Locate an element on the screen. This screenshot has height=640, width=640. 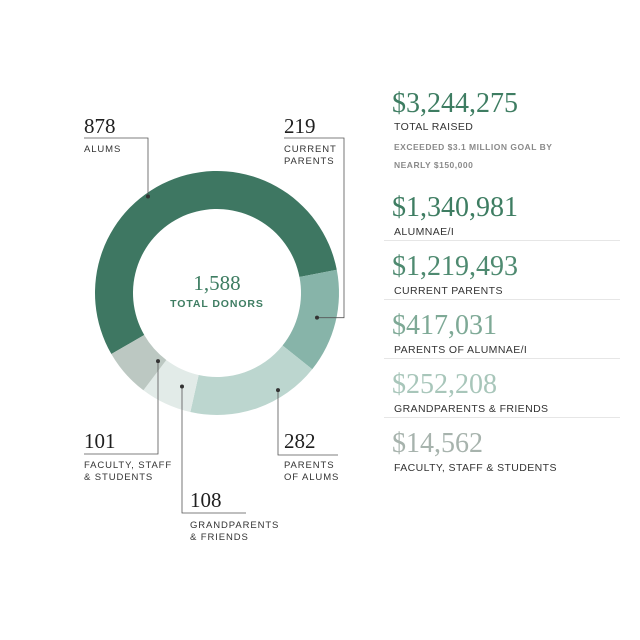
leader-line-current-parents is located at coordinates (314, 228).